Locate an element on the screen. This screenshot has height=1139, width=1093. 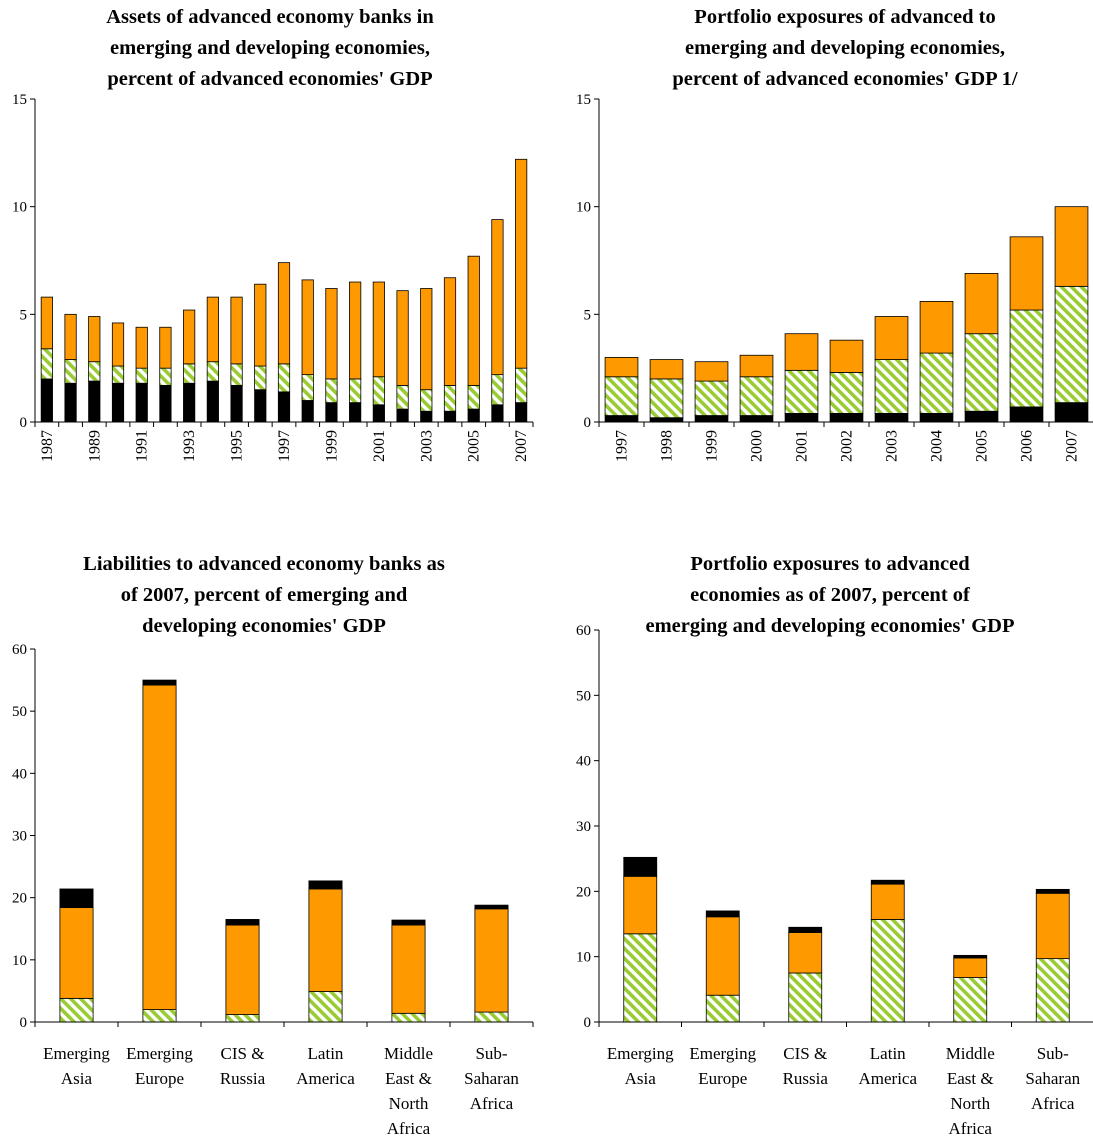
y-tick-label: 40 is located at coordinates (583, 762).